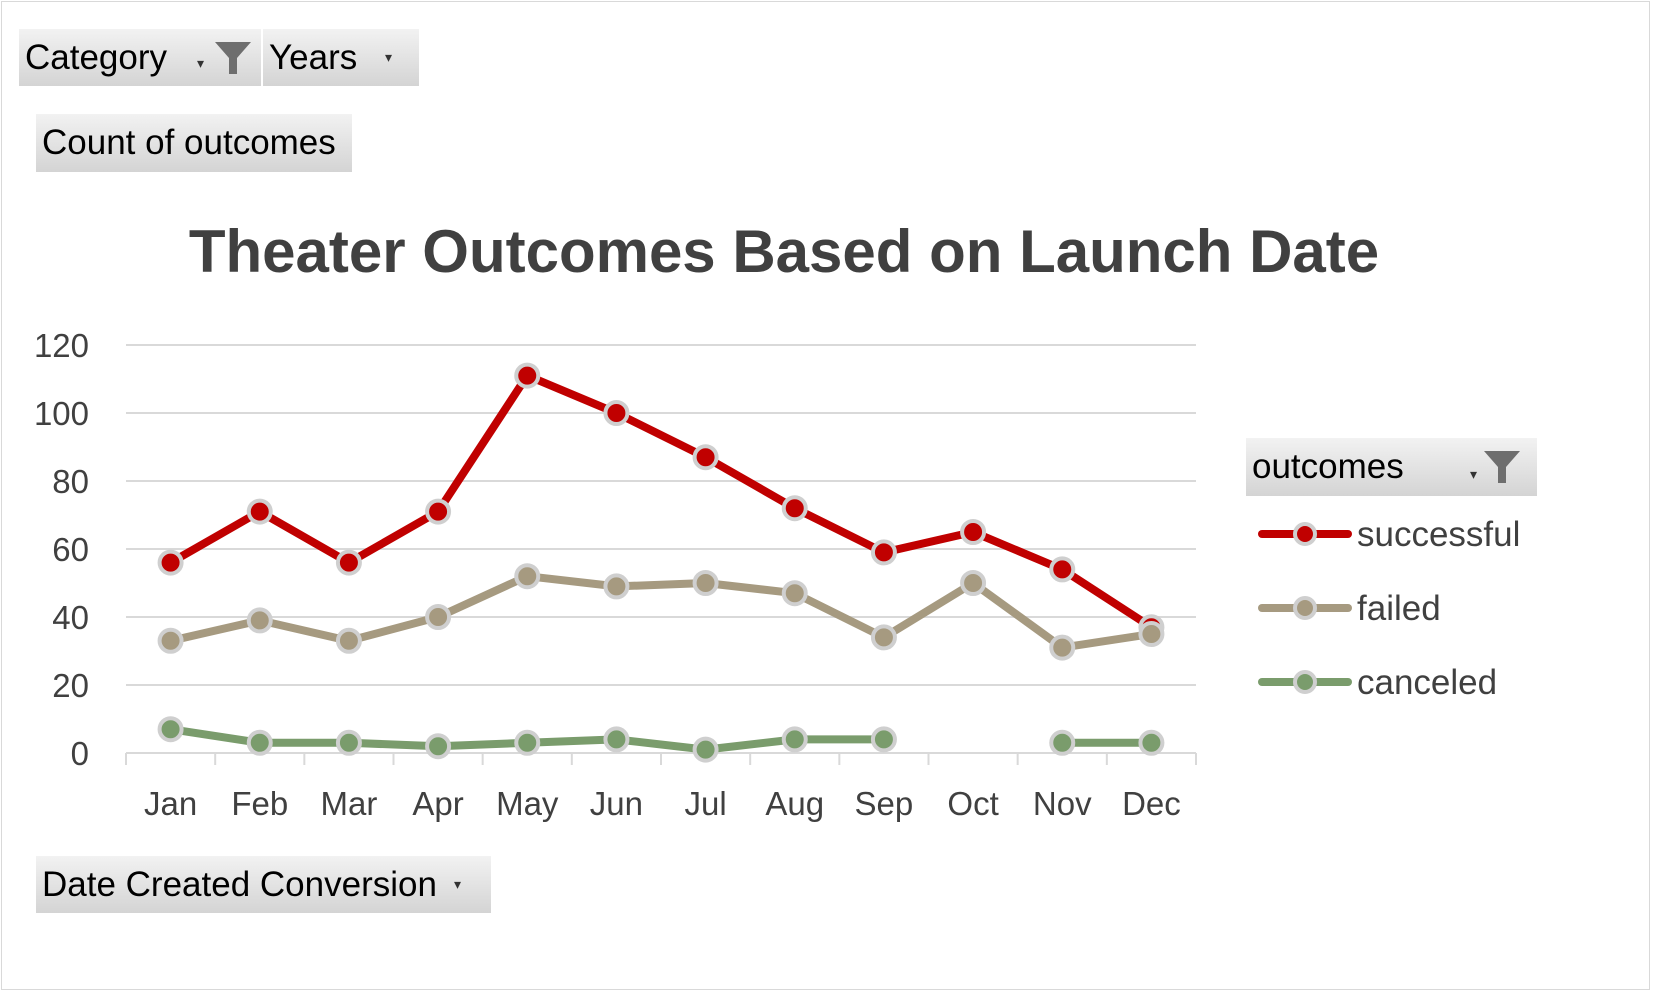  I want to click on values-field-label: Count of outcomes, so click(189, 142).